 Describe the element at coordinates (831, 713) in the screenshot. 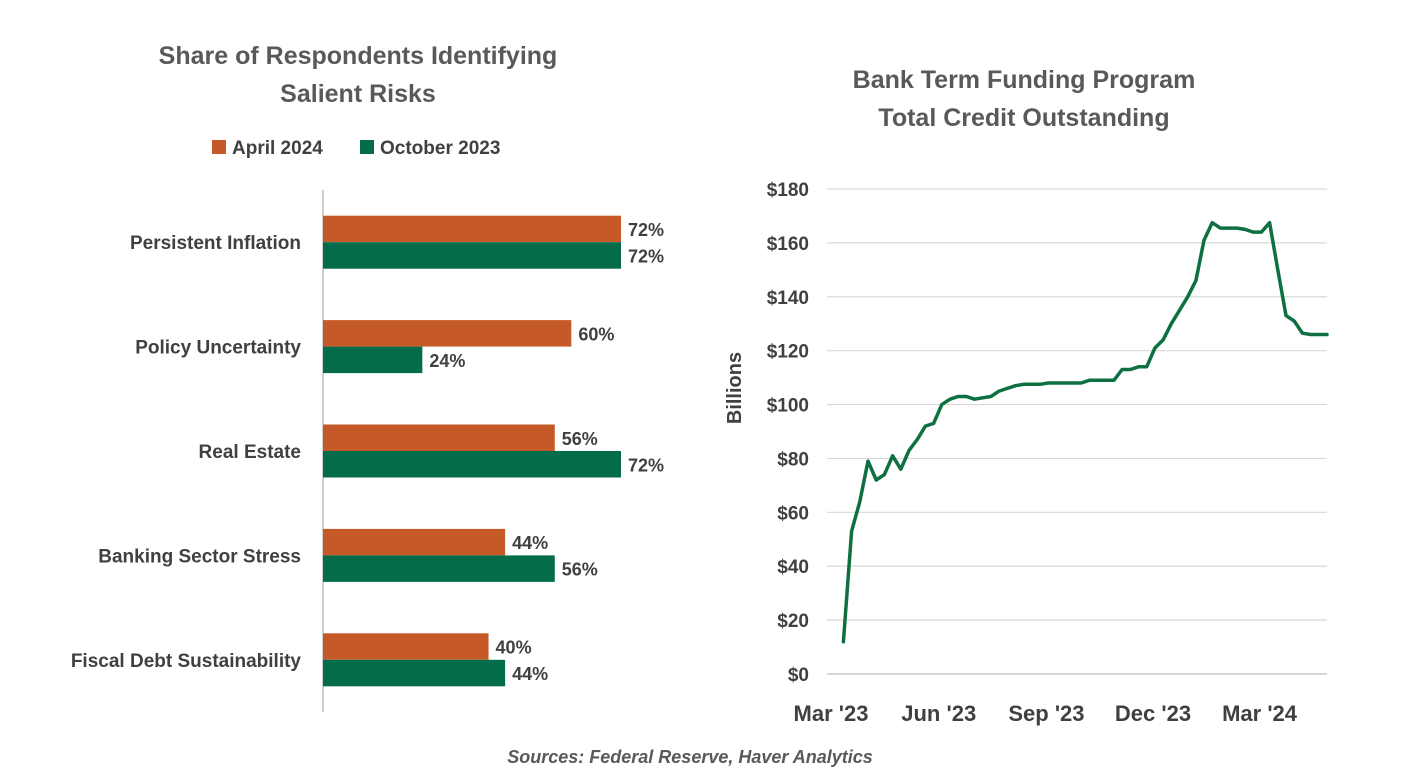

I see `x-tick-label-mar-23: Mar '23` at that location.